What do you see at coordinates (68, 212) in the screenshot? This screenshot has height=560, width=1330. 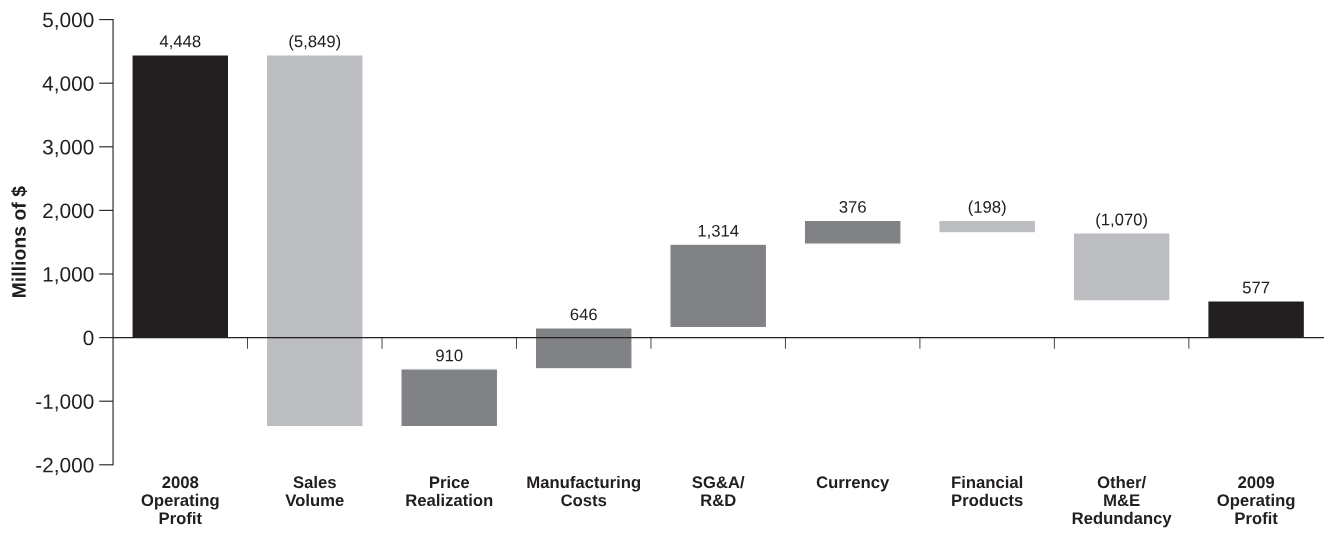 I see `y-tick-label: 2,000` at bounding box center [68, 212].